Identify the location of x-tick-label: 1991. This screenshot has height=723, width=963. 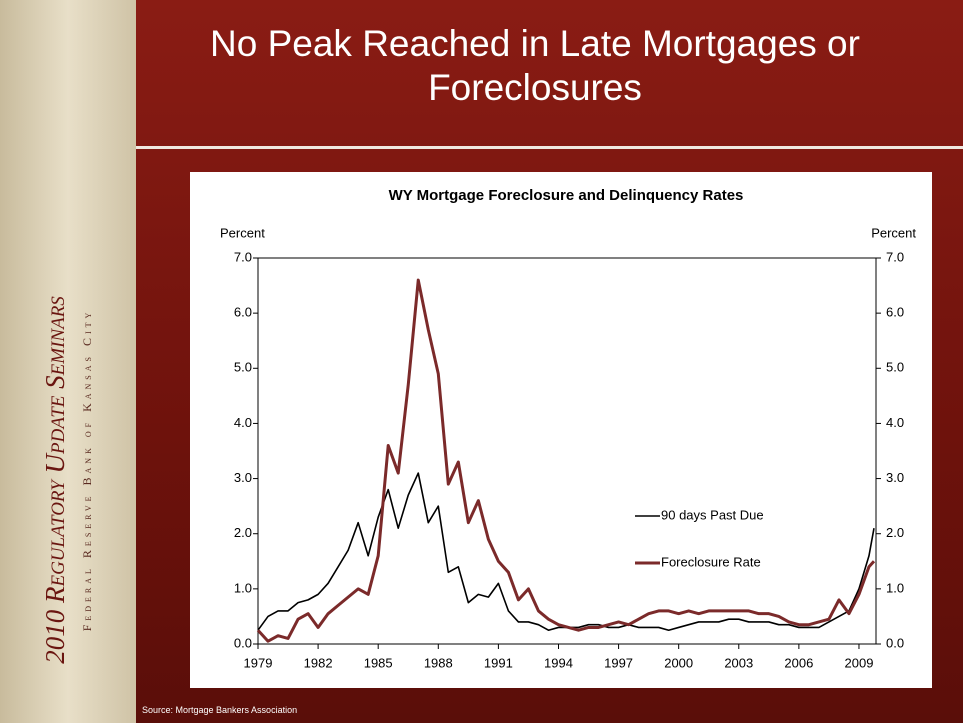
(498, 662).